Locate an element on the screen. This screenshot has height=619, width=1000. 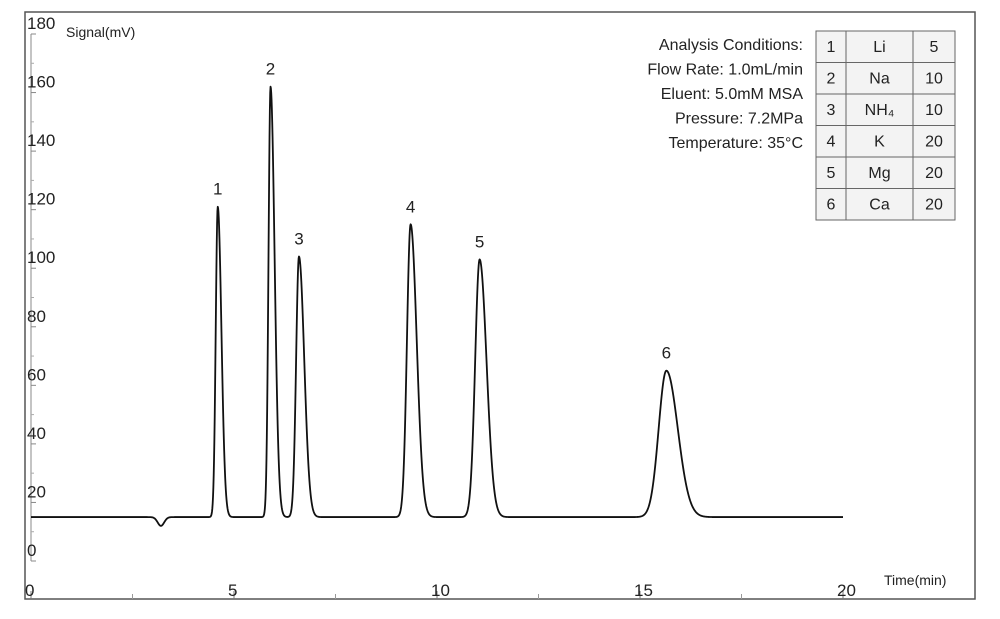
y-tick-label: 20 is located at coordinates (36, 491).